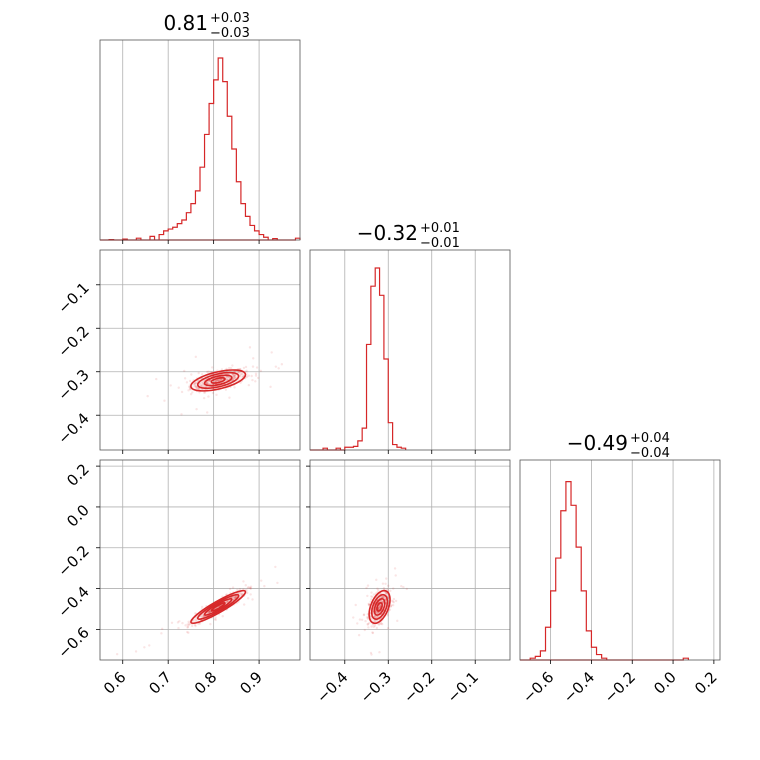 This screenshot has height=760, width=760. I want to click on joint-panel-1-2: −0.4 −0.3 −0.2 −0.1, so click(408, 583).